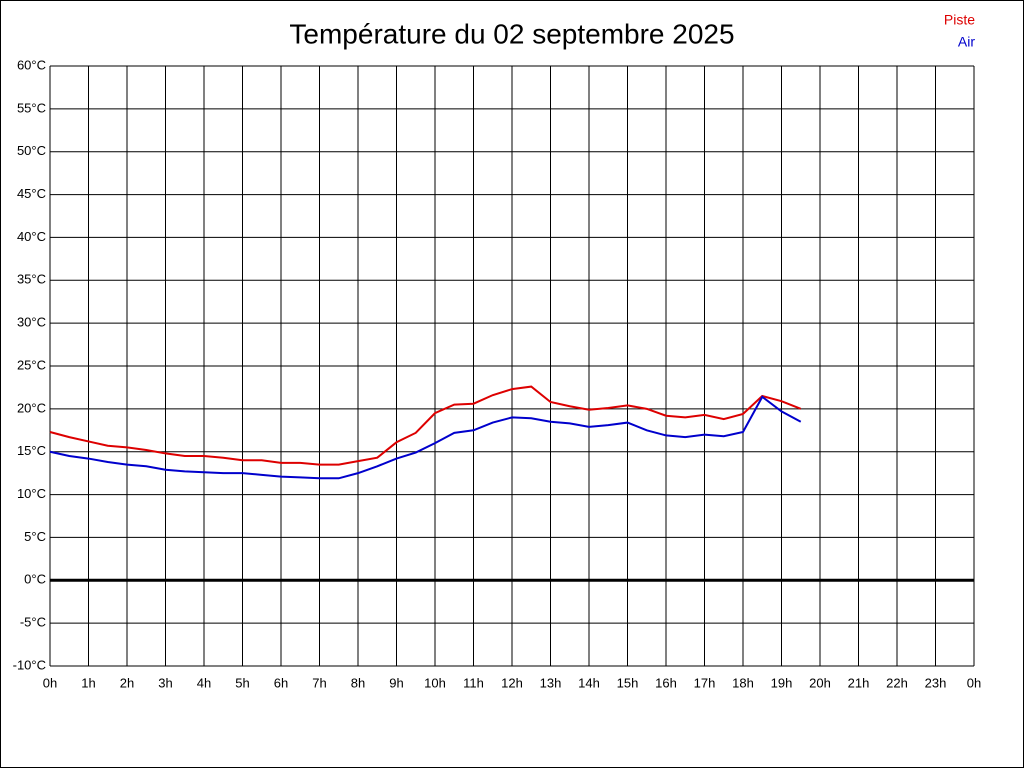 The height and width of the screenshot is (768, 1024). I want to click on legend-label: Air, so click(966, 42).